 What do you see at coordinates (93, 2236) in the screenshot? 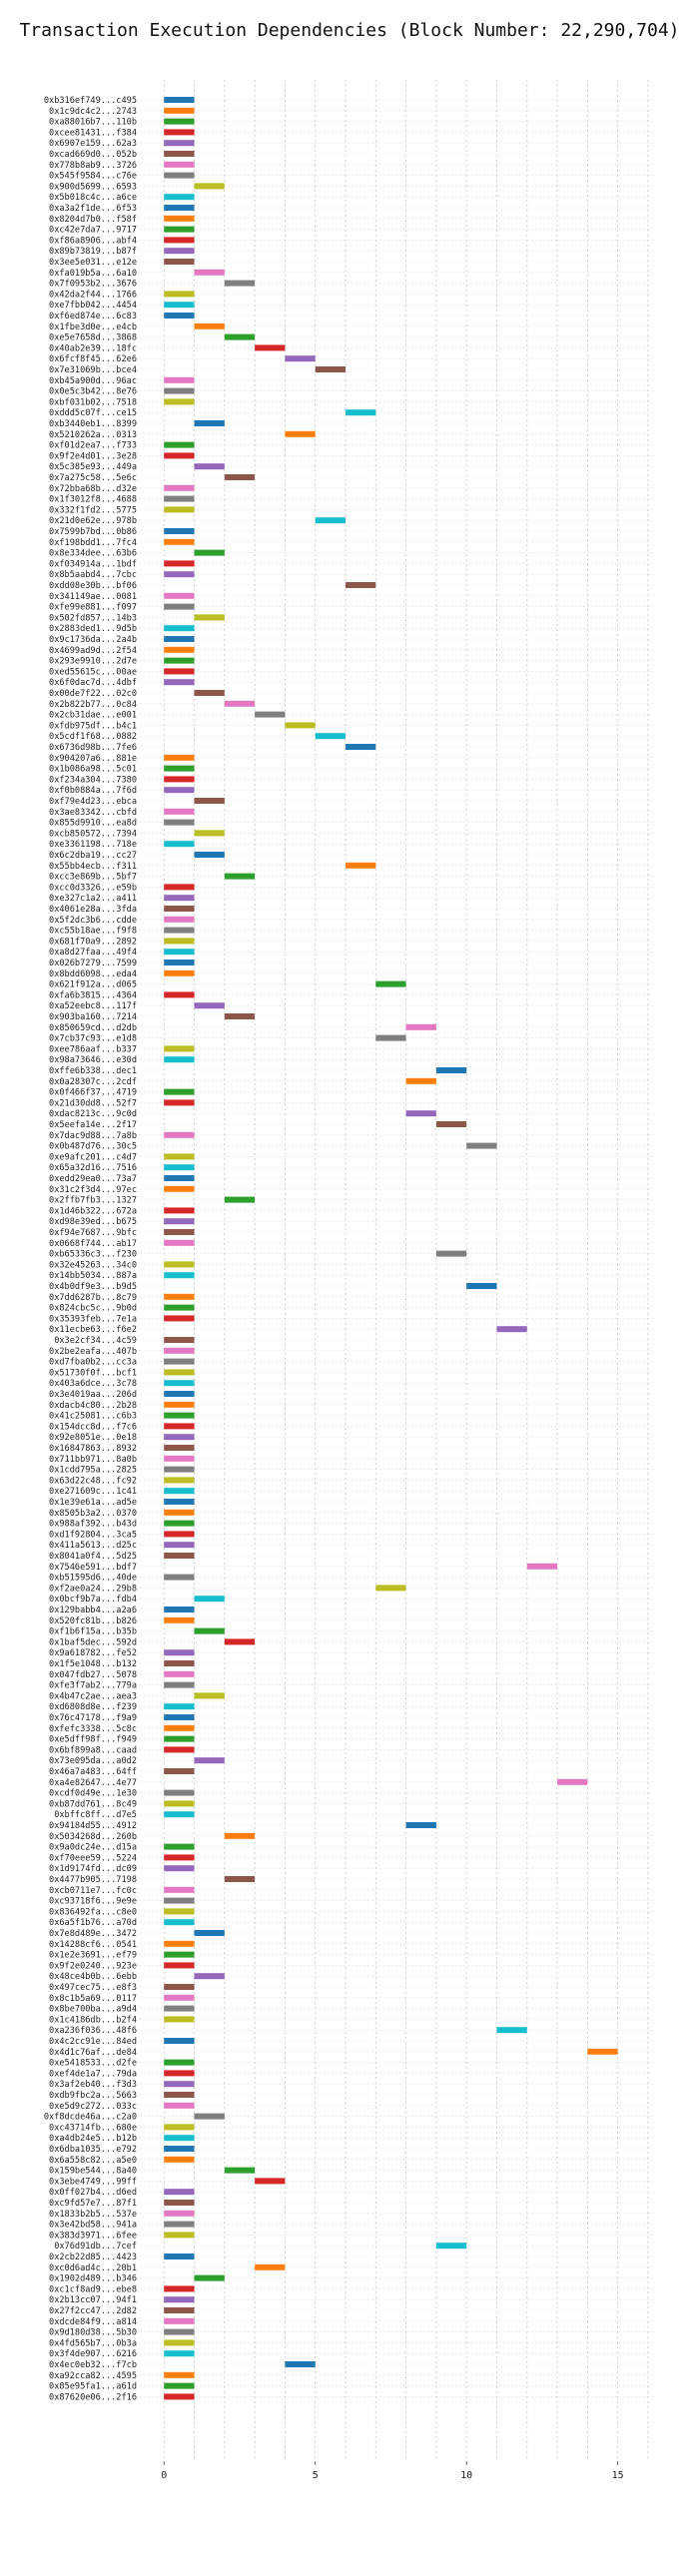
I see `transaction-label: 0x383d3971...6fee` at bounding box center [93, 2236].